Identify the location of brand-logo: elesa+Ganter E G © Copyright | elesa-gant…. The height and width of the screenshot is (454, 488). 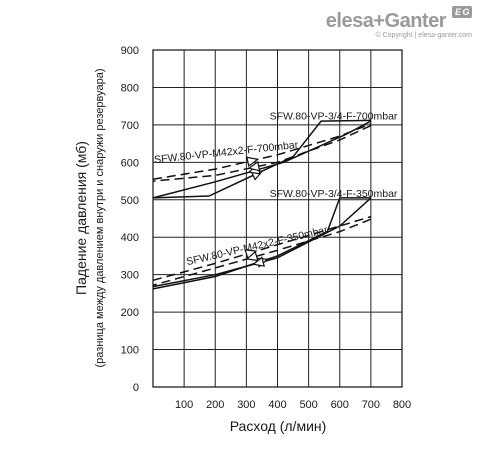
(399, 22).